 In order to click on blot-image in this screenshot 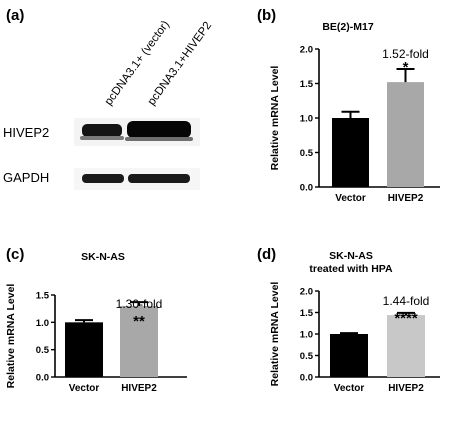, I will do `click(137, 154)`.